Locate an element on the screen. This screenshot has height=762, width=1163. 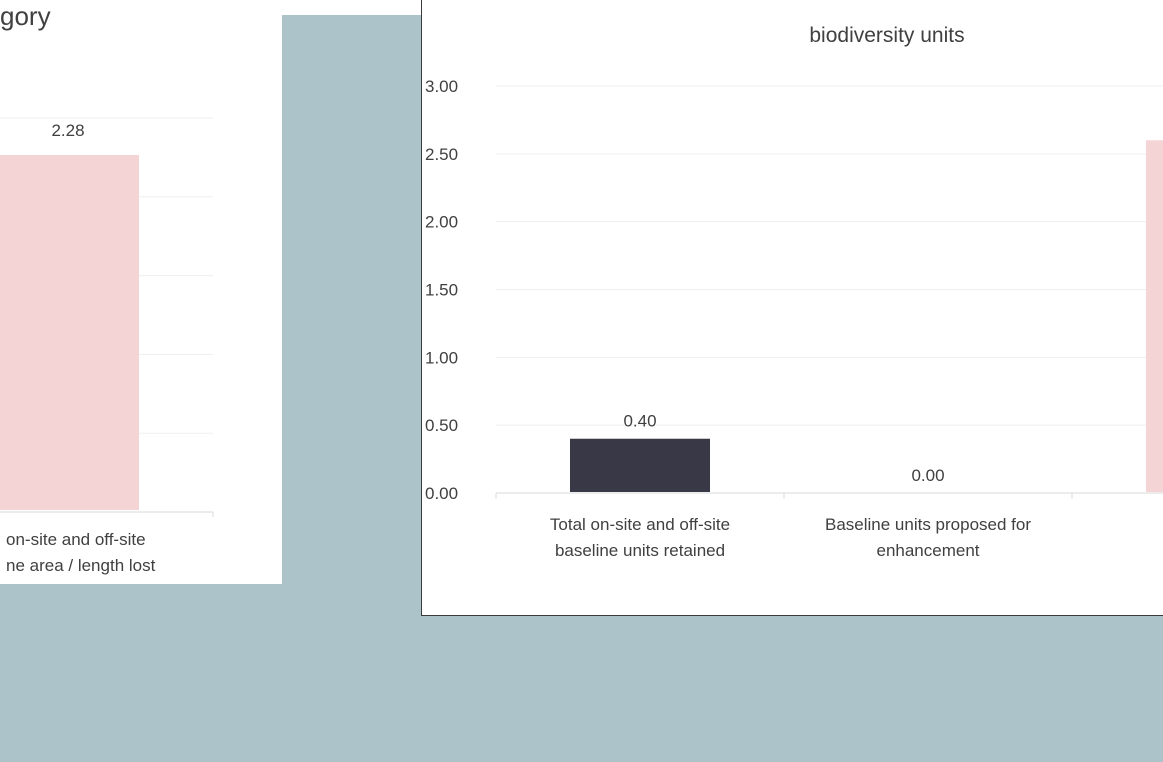
y-tick-label: 1.00 is located at coordinates (441, 357).